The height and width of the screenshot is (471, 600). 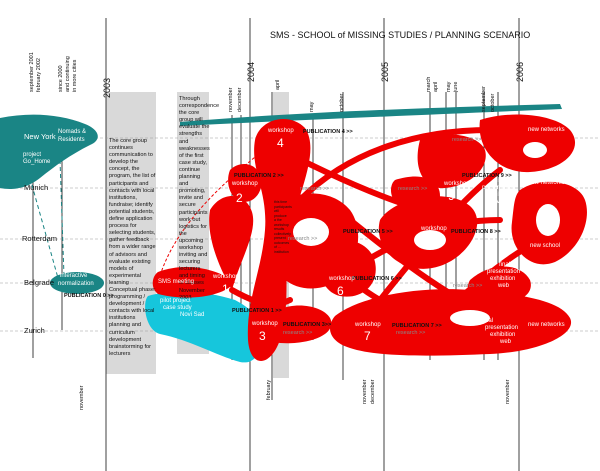 What do you see at coordinates (32, 72) in the screenshot?
I see `month-top: september 2001` at bounding box center [32, 72].